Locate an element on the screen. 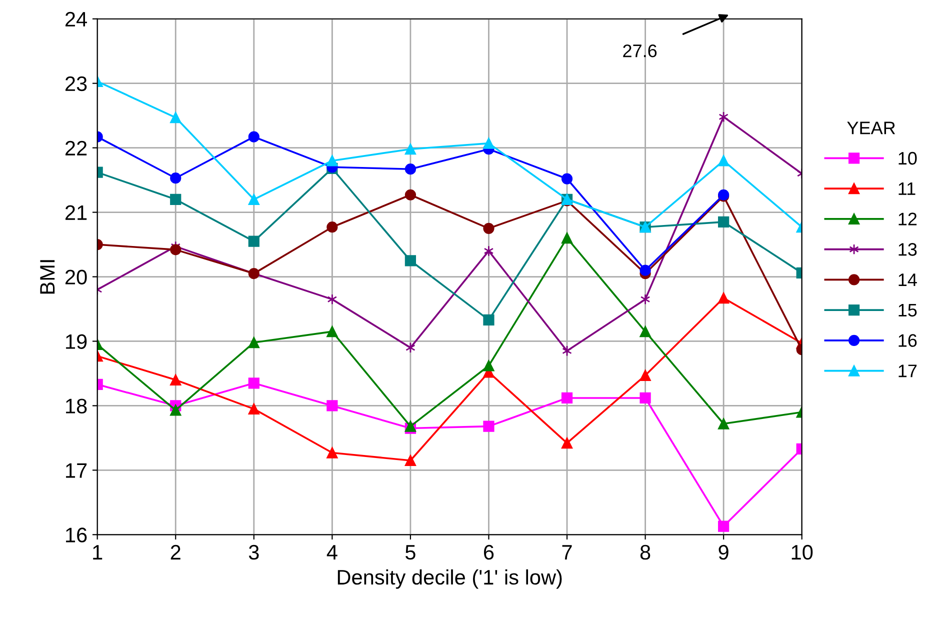  y-tick-label: 22 is located at coordinates (76, 148).